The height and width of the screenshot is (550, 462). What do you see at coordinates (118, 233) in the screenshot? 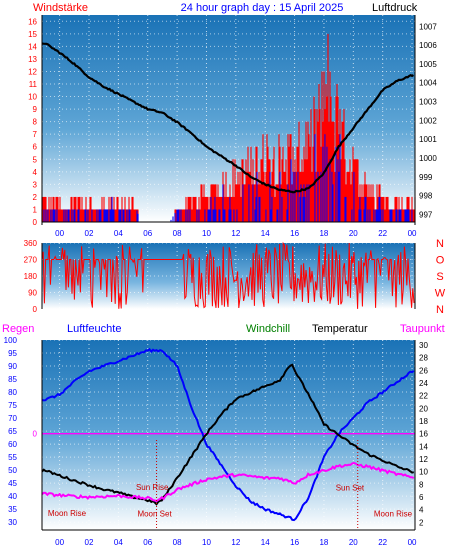
I see `chart1-xtick: 04` at bounding box center [118, 233].